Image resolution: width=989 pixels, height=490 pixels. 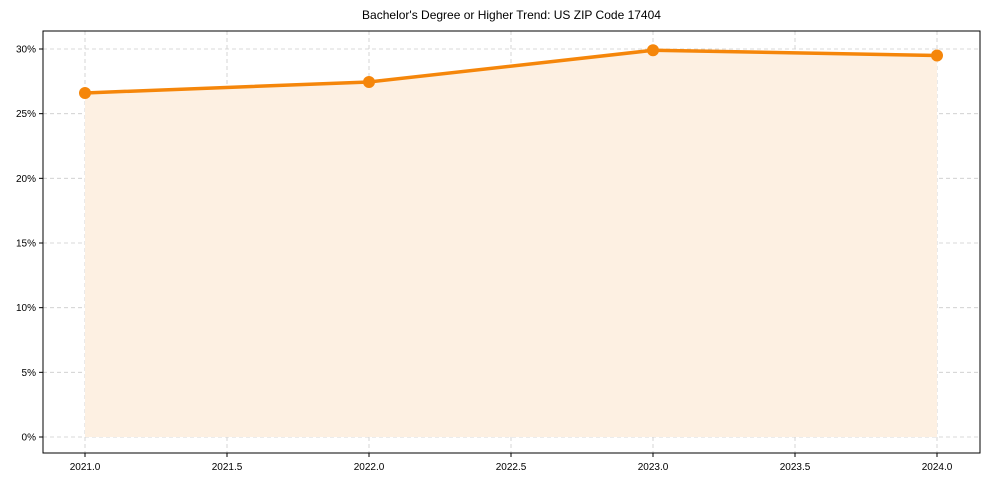 I want to click on y-tick-label: 15%, so click(x=26, y=244).